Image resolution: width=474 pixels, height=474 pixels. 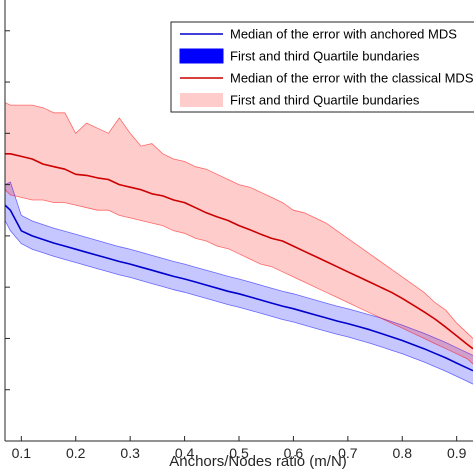 I want to click on x-tick-label: 0.9, so click(x=457, y=453).